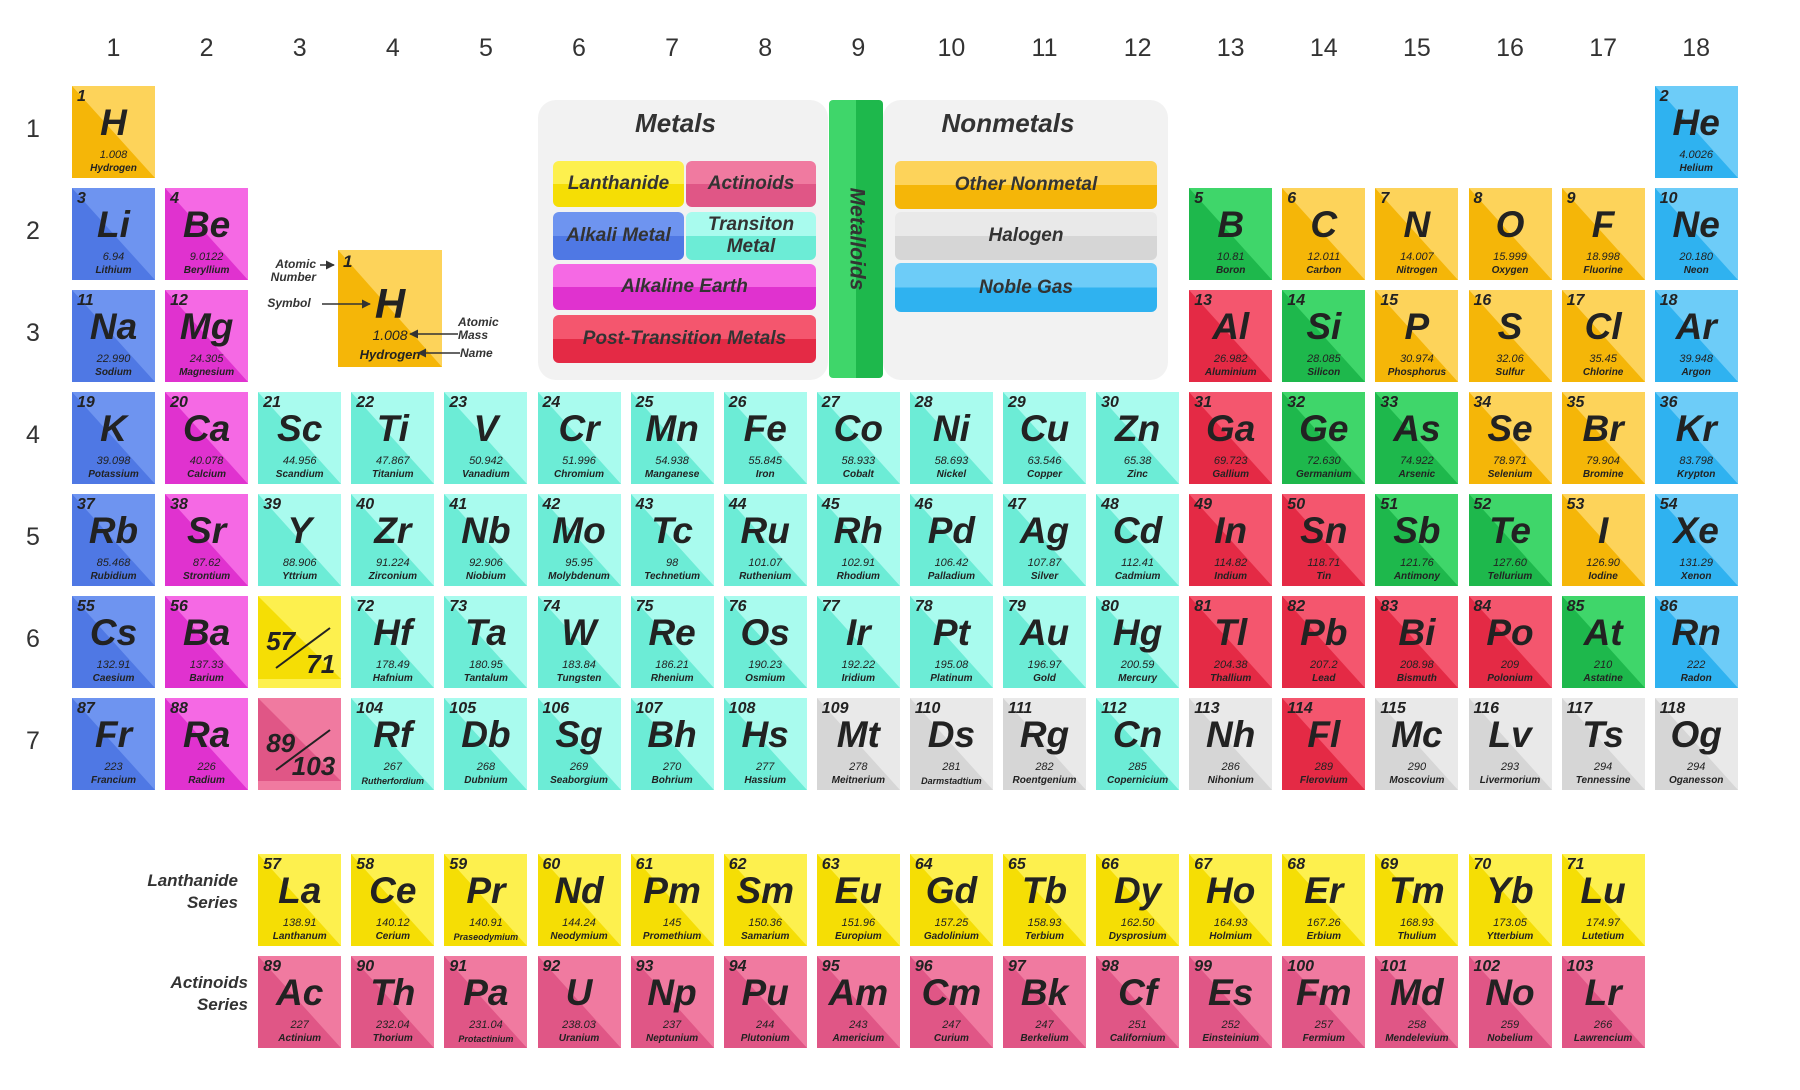 The image size is (1800, 1090). Describe the element at coordinates (113, 642) in the screenshot. I see `element-cs: 55 Cs 132.91 Caesium` at that location.